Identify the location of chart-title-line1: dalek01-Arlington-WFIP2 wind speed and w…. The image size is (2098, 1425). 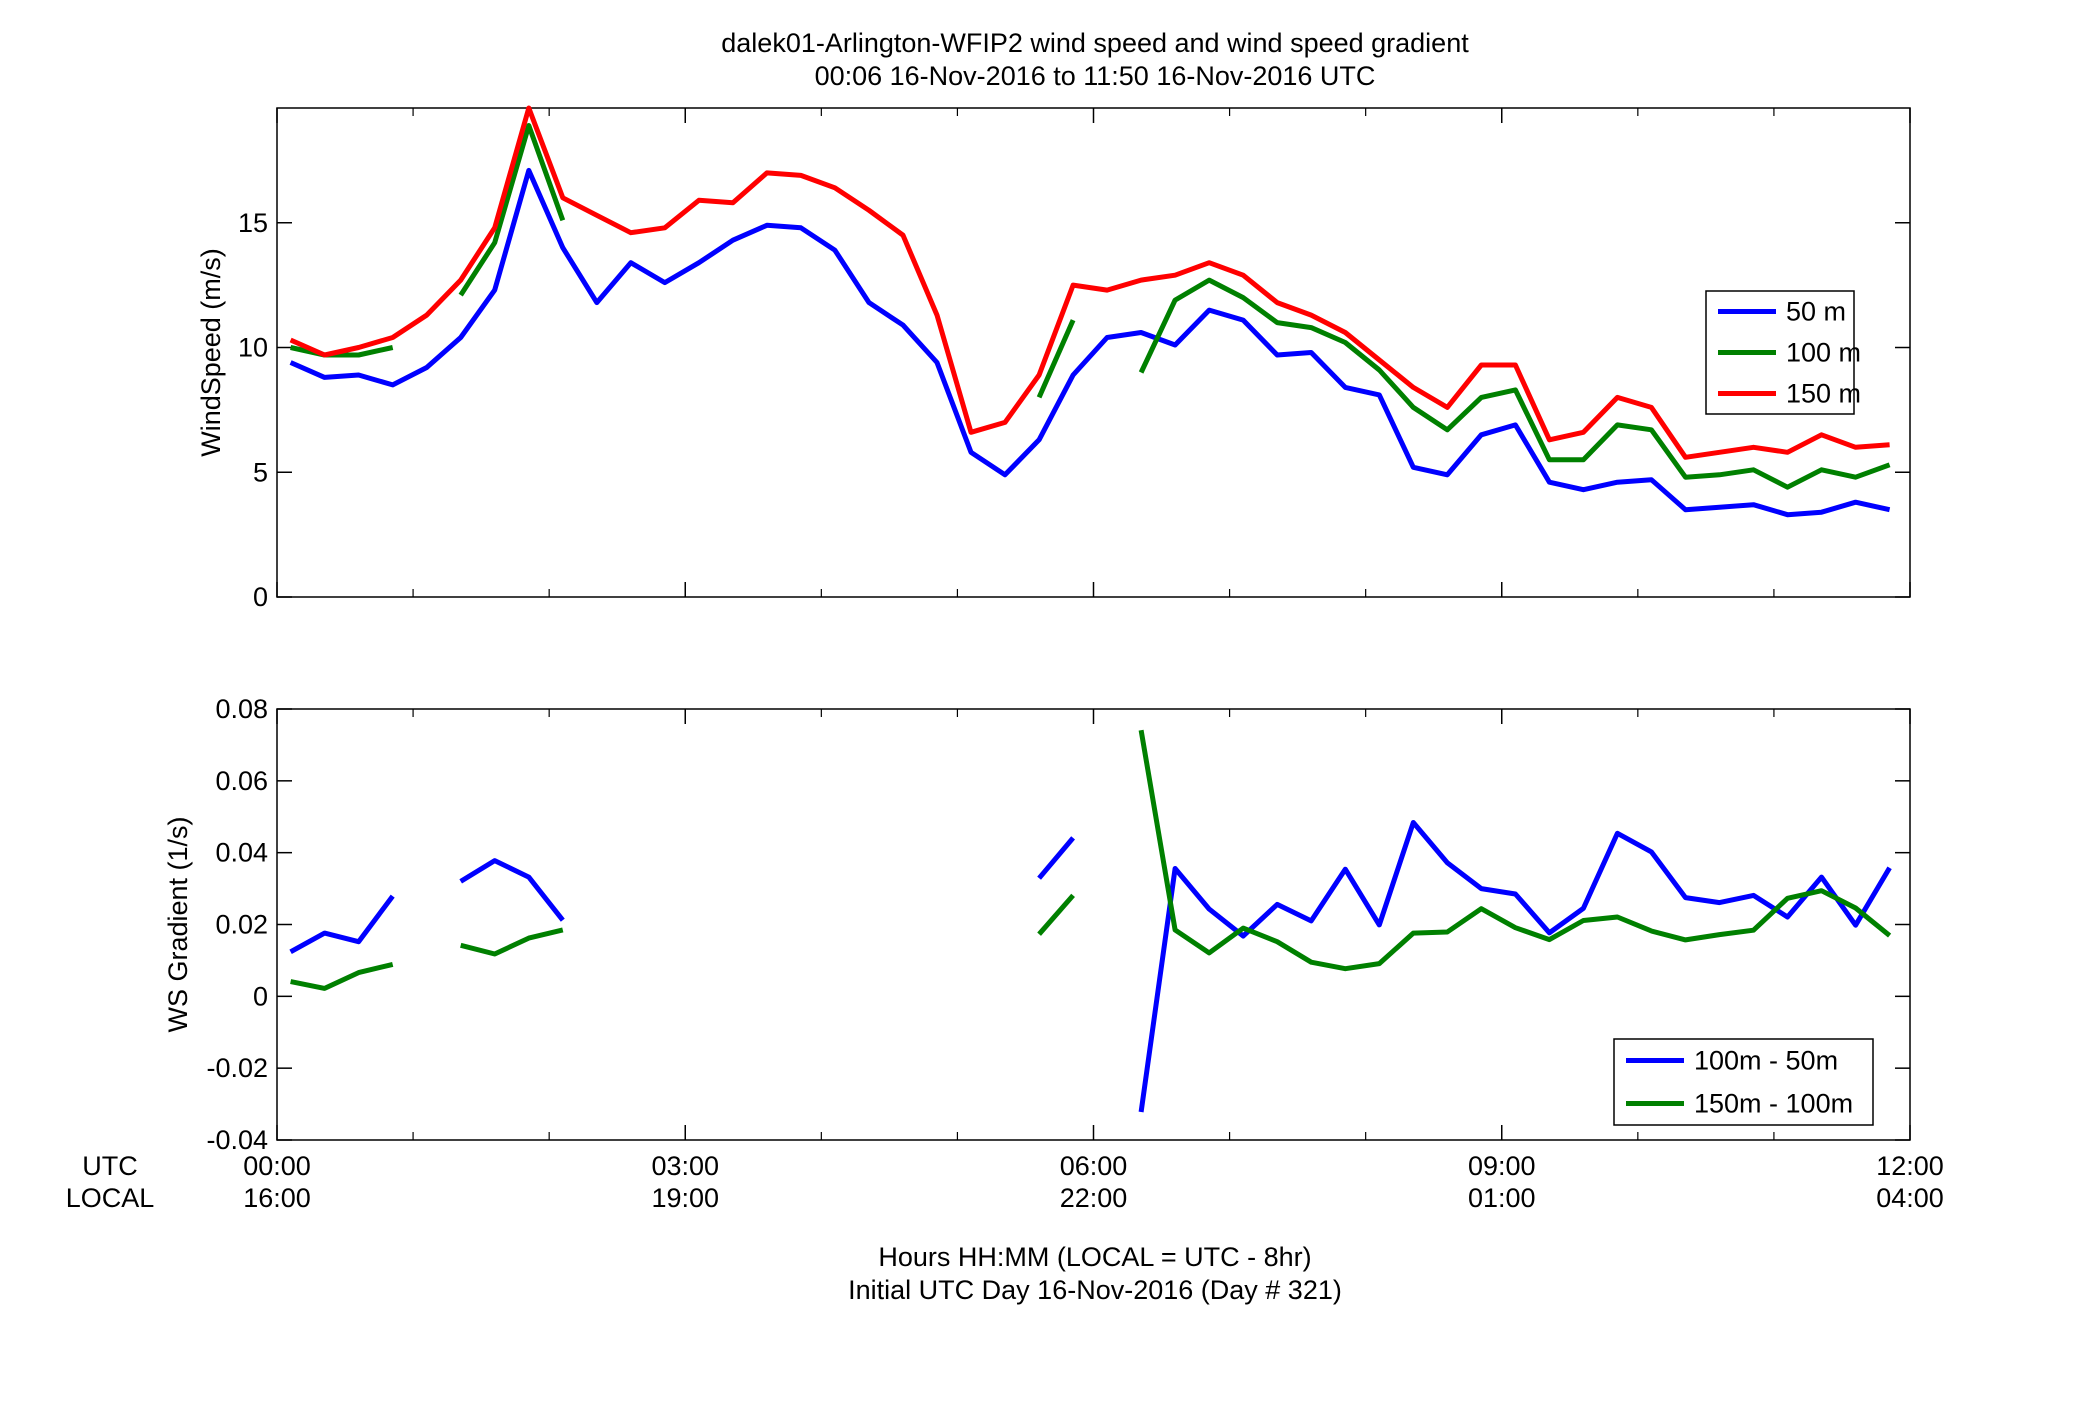
(1095, 43).